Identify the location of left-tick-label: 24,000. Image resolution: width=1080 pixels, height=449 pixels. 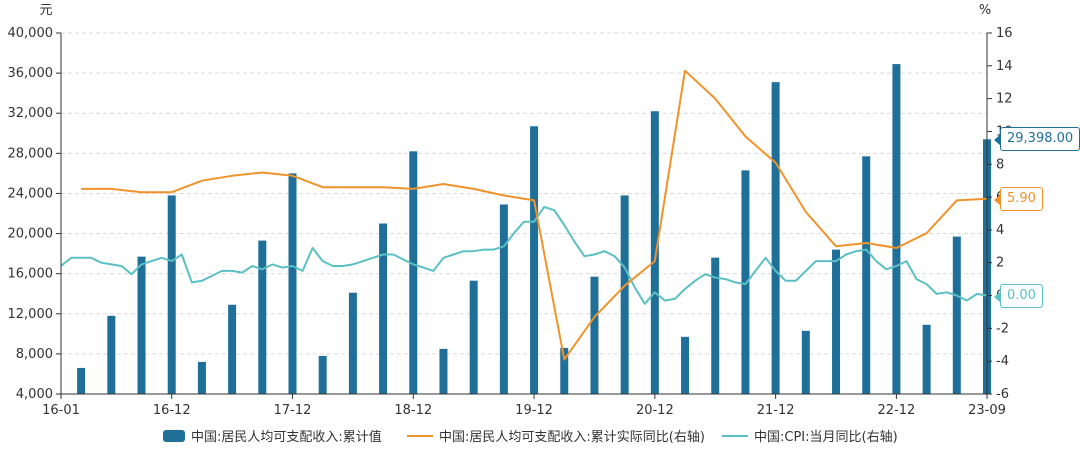
(31, 193).